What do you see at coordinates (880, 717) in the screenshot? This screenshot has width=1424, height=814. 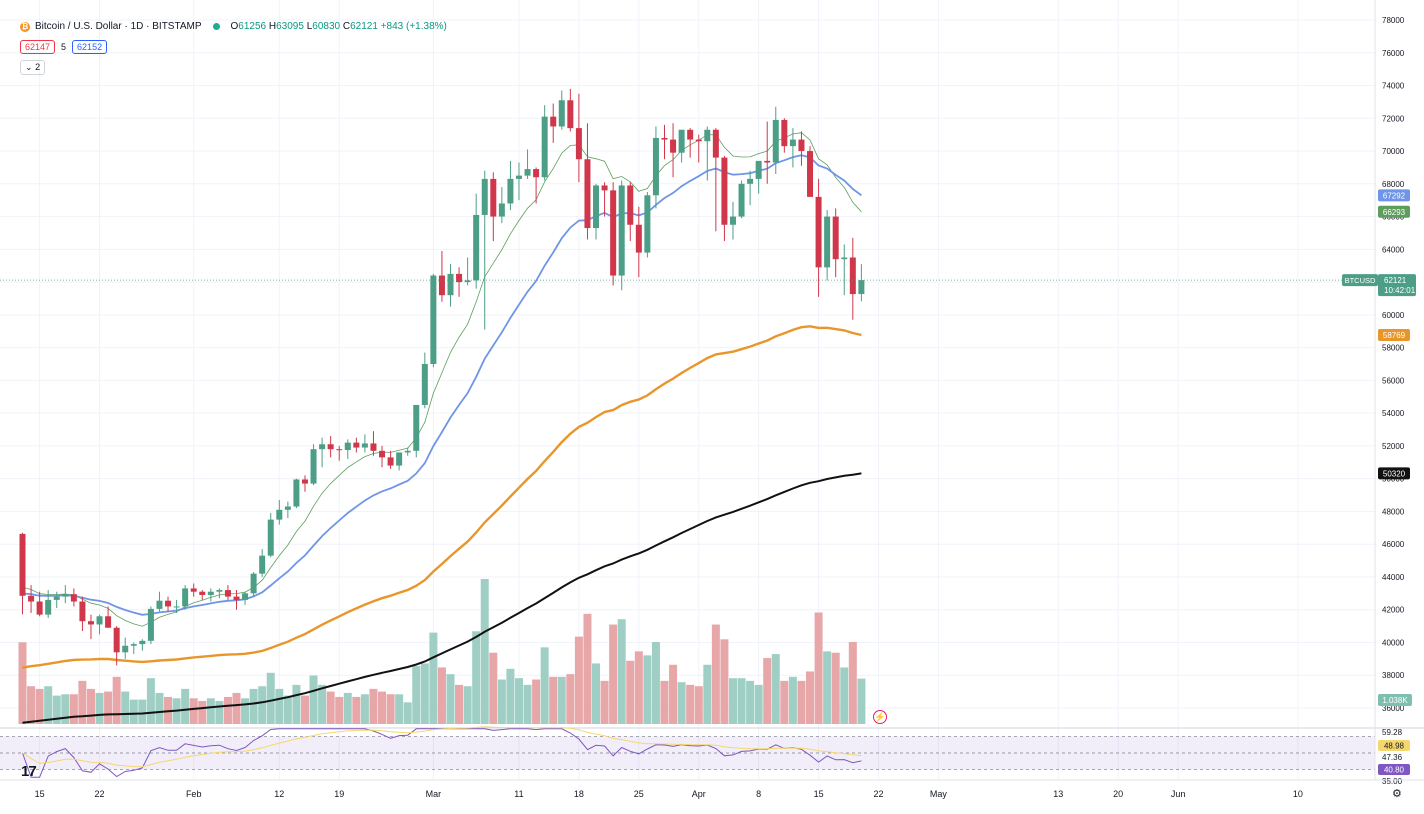 I see `lightning-icon: ⚡` at bounding box center [880, 717].